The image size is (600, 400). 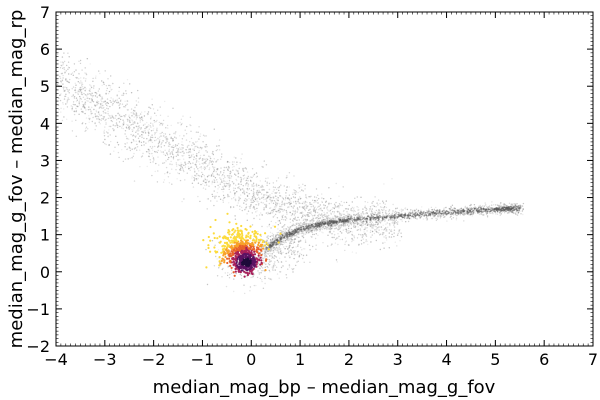 I want to click on ridge-point, so click(x=366, y=221).